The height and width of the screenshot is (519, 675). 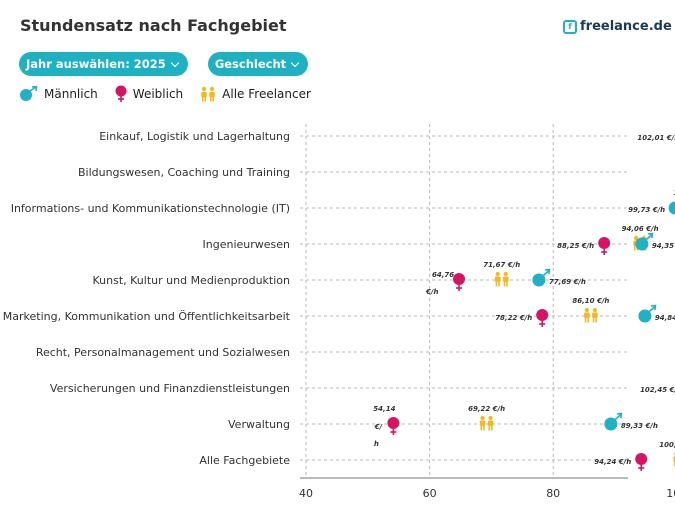 I want to click on data-label-female: 88,25 €/h, so click(x=575, y=246).